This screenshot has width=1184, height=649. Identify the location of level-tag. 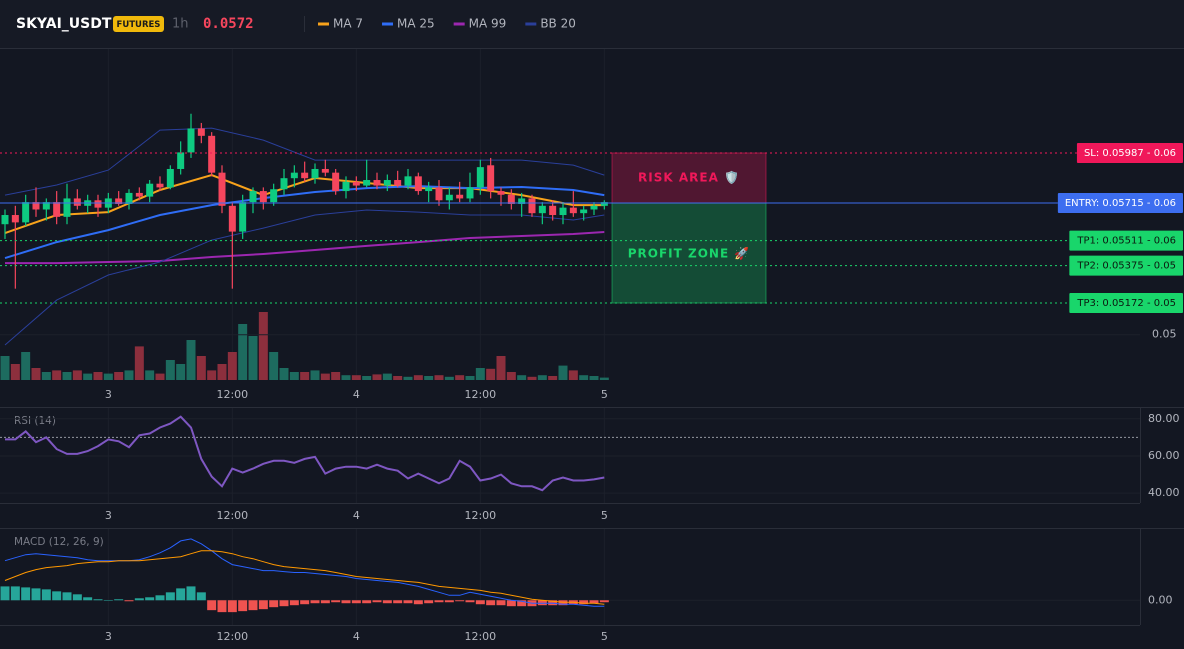
(1126, 240).